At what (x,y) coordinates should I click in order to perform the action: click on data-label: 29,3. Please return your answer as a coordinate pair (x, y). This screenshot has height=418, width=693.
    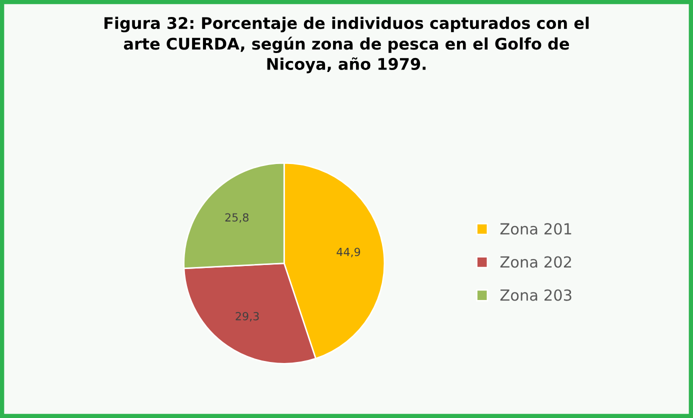
    Looking at the image, I should click on (247, 317).